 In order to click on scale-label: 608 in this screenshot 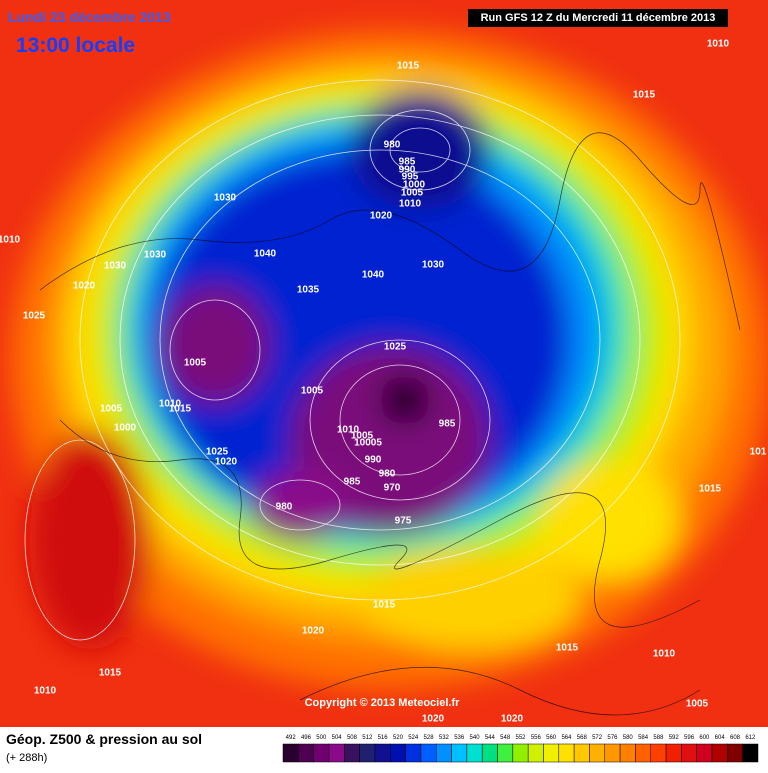, I will do `click(735, 738)`.